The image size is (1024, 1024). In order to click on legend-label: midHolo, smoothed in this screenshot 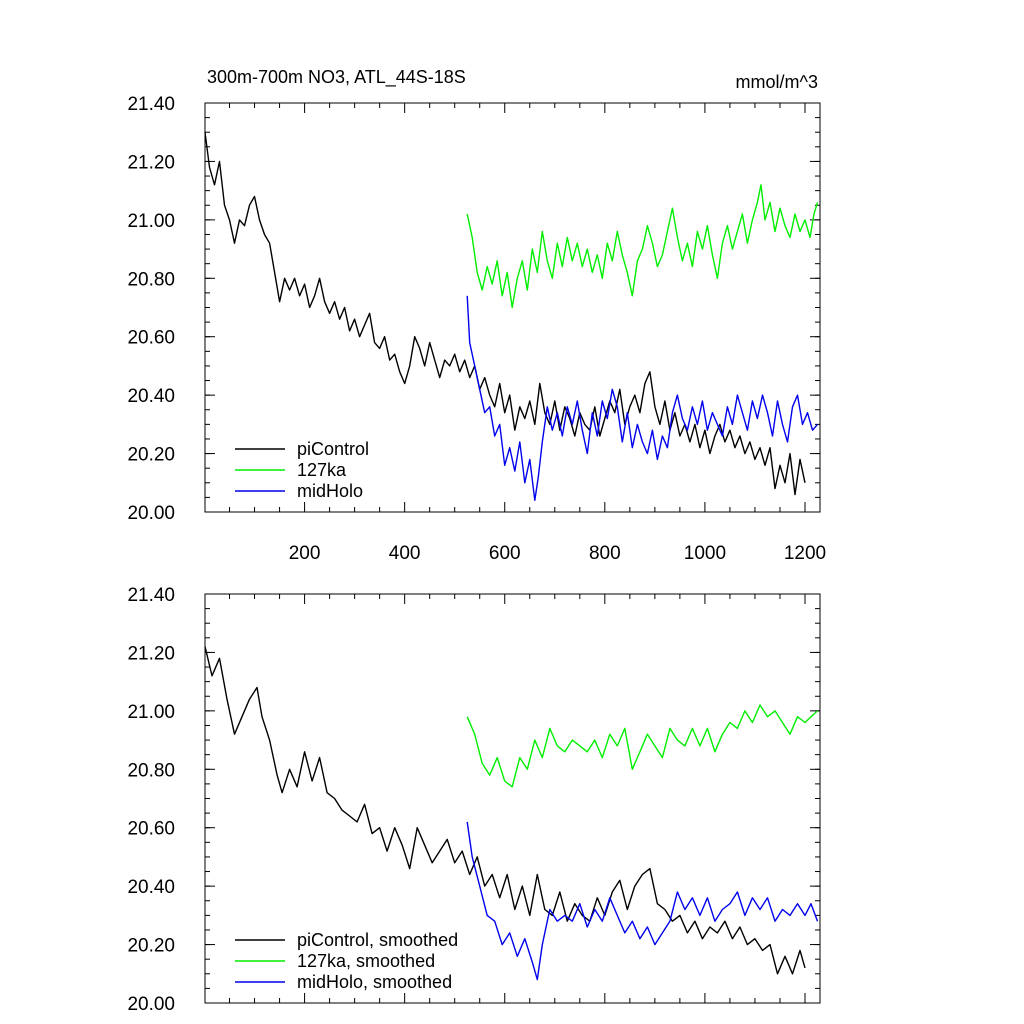, I will do `click(374, 982)`.